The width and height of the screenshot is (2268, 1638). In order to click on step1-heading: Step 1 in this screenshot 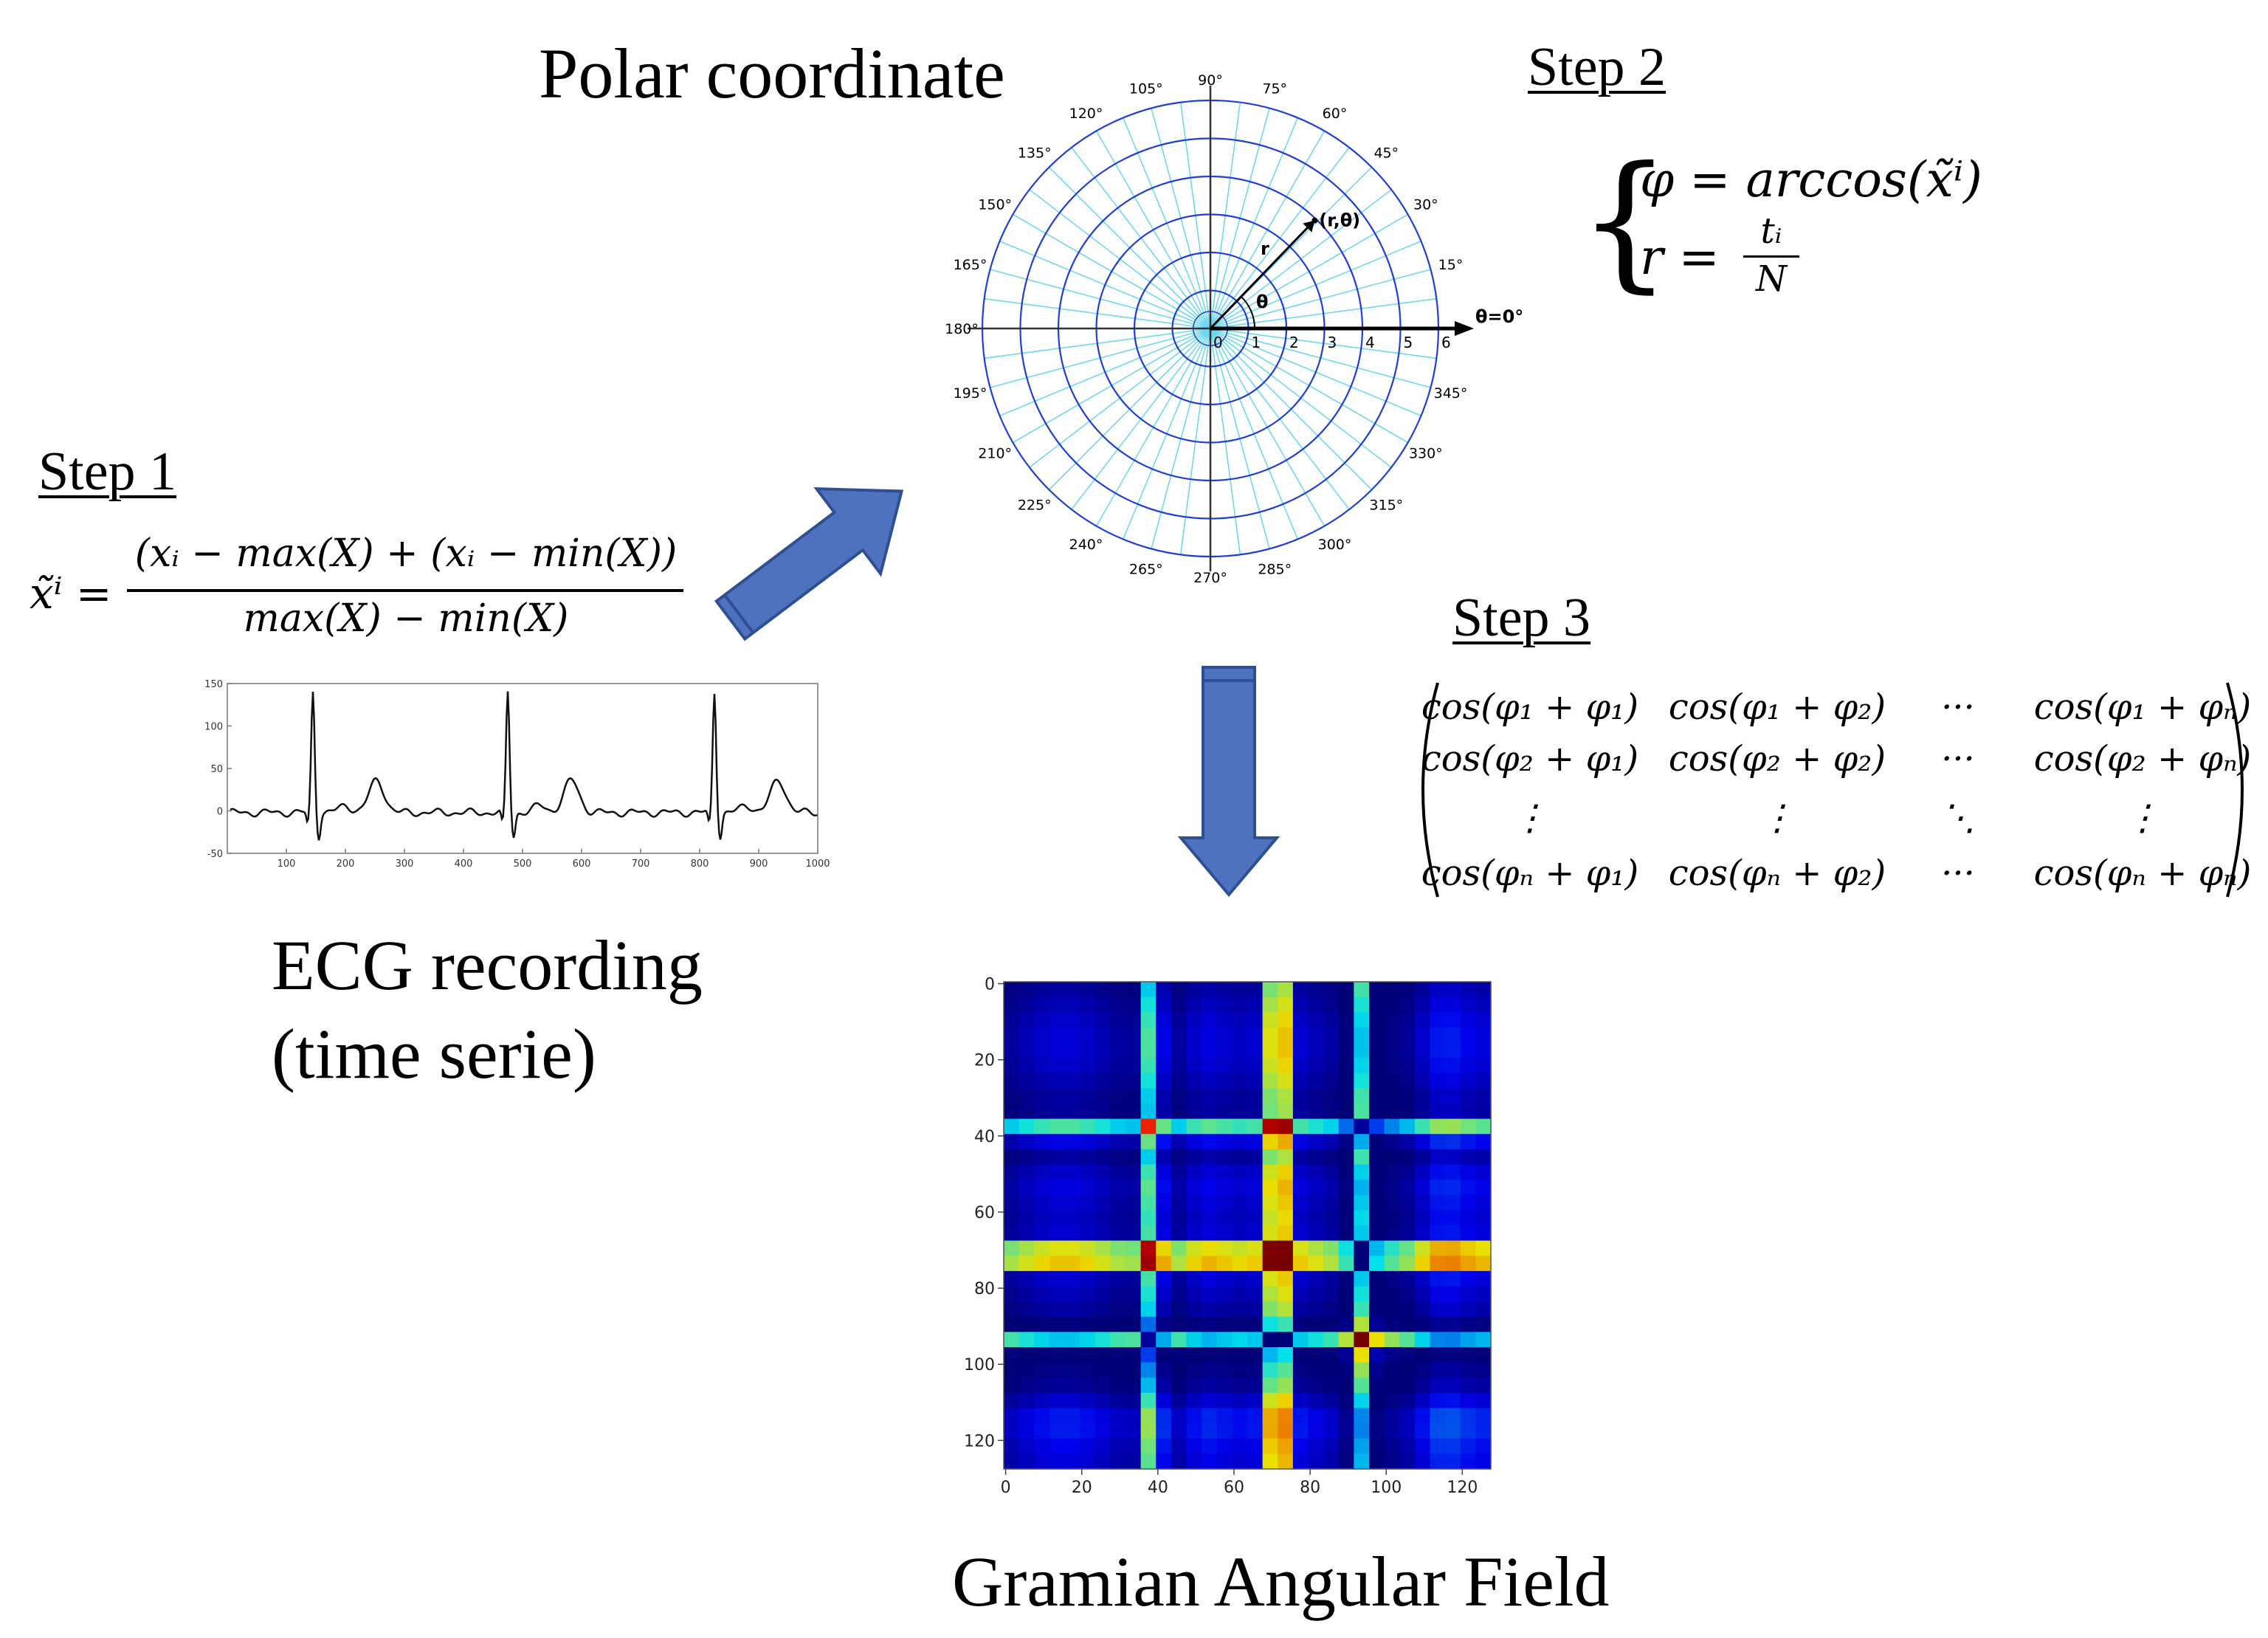, I will do `click(107, 471)`.